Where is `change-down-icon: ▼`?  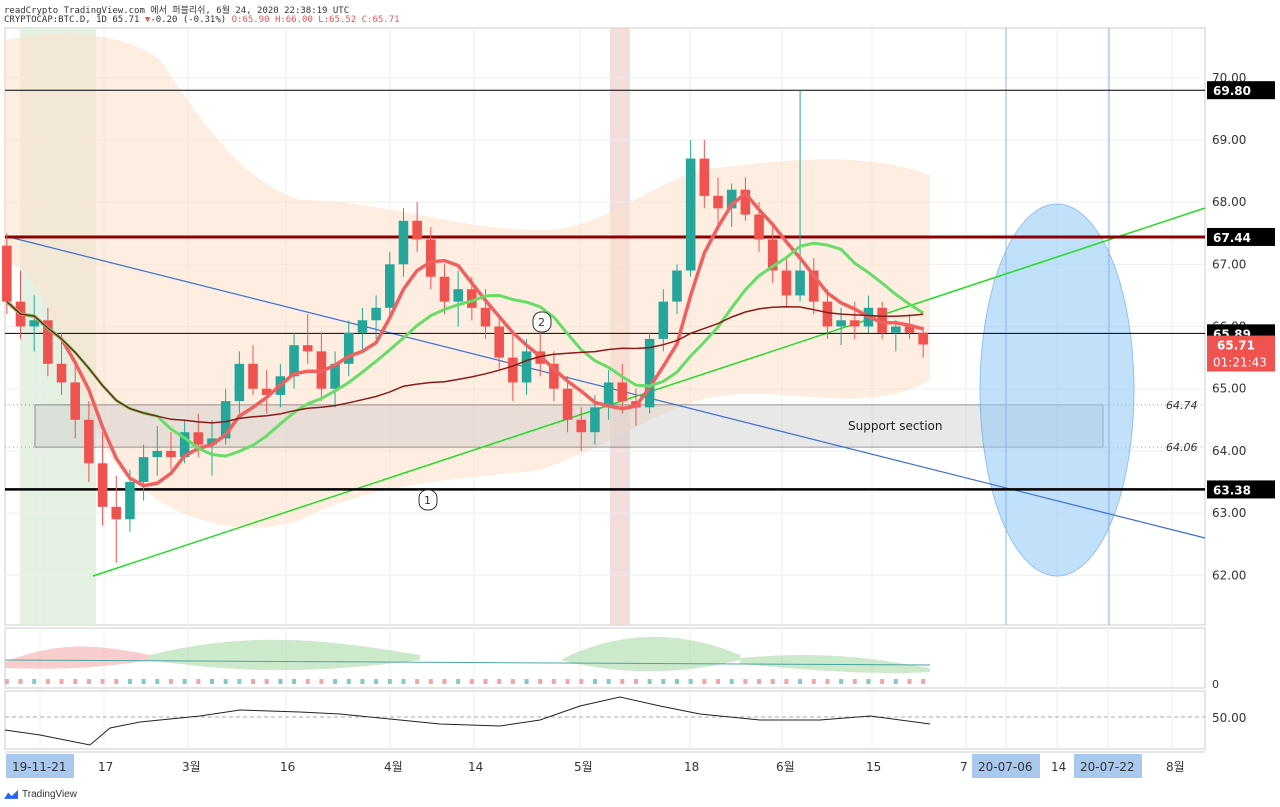
change-down-icon: ▼ is located at coordinates (147, 20).